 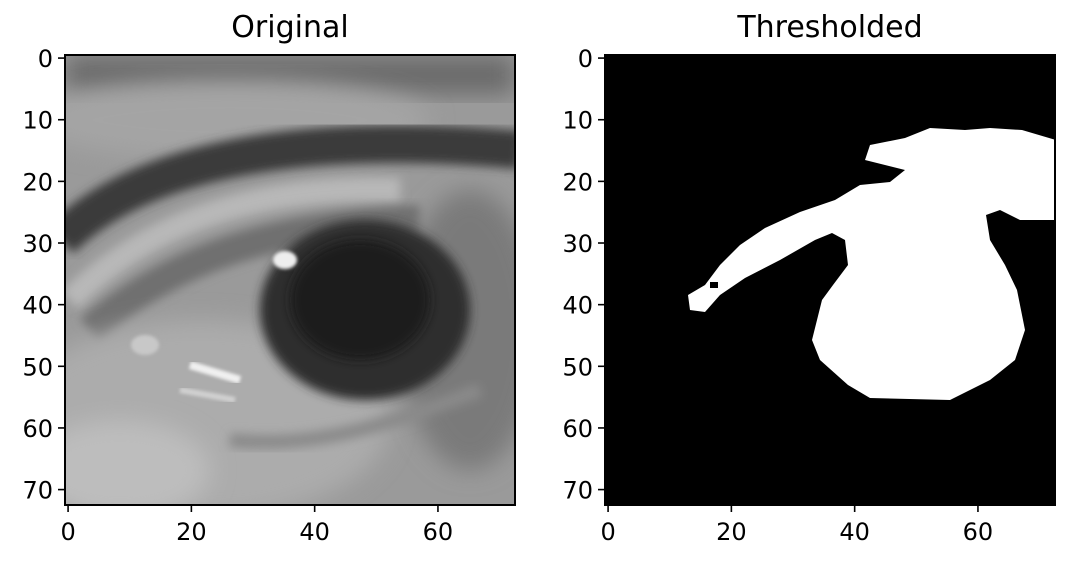 I want to click on original-y-tick-label: 0, so click(x=45, y=59).